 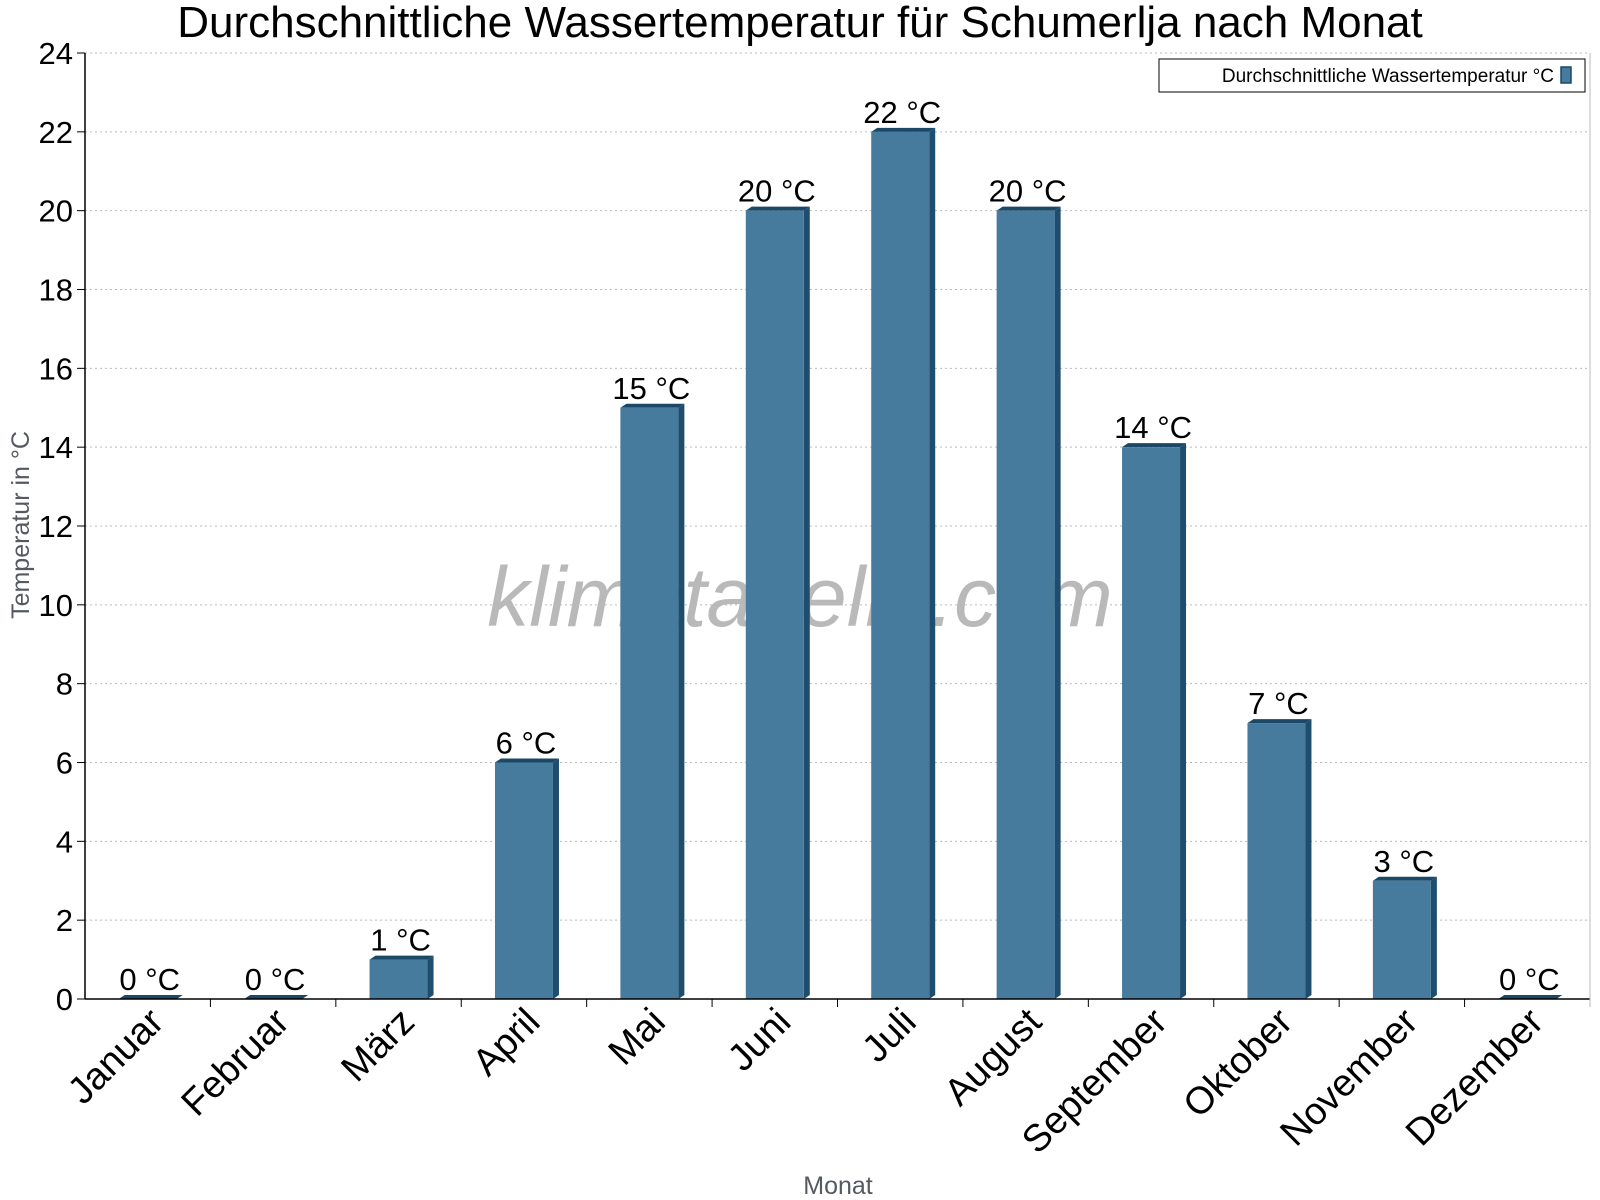 What do you see at coordinates (64, 763) in the screenshot?
I see `y-tick-label: 6` at bounding box center [64, 763].